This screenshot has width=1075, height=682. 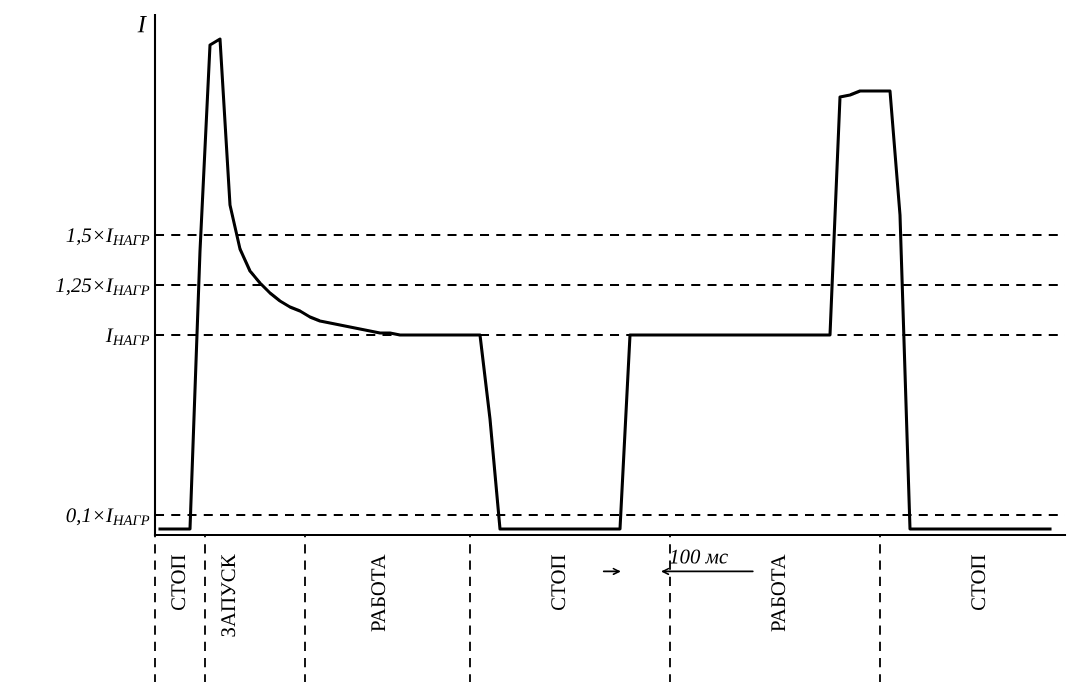 What do you see at coordinates (698, 556) in the screenshot?
I see `text: 100 мс` at bounding box center [698, 556].